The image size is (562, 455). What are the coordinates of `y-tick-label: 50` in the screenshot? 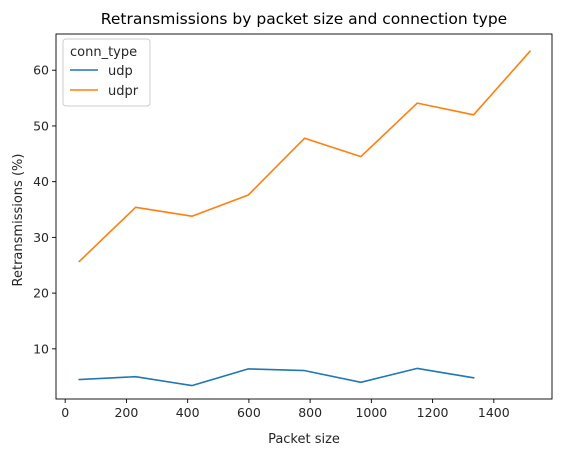 It's located at (41, 125).